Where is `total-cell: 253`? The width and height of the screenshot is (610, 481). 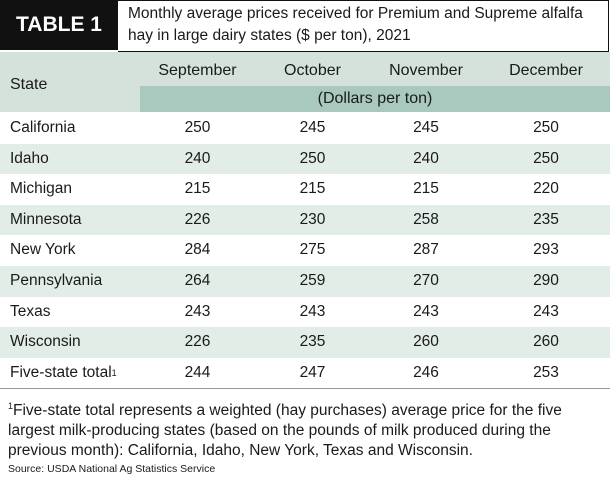 total-cell: 253 is located at coordinates (546, 372).